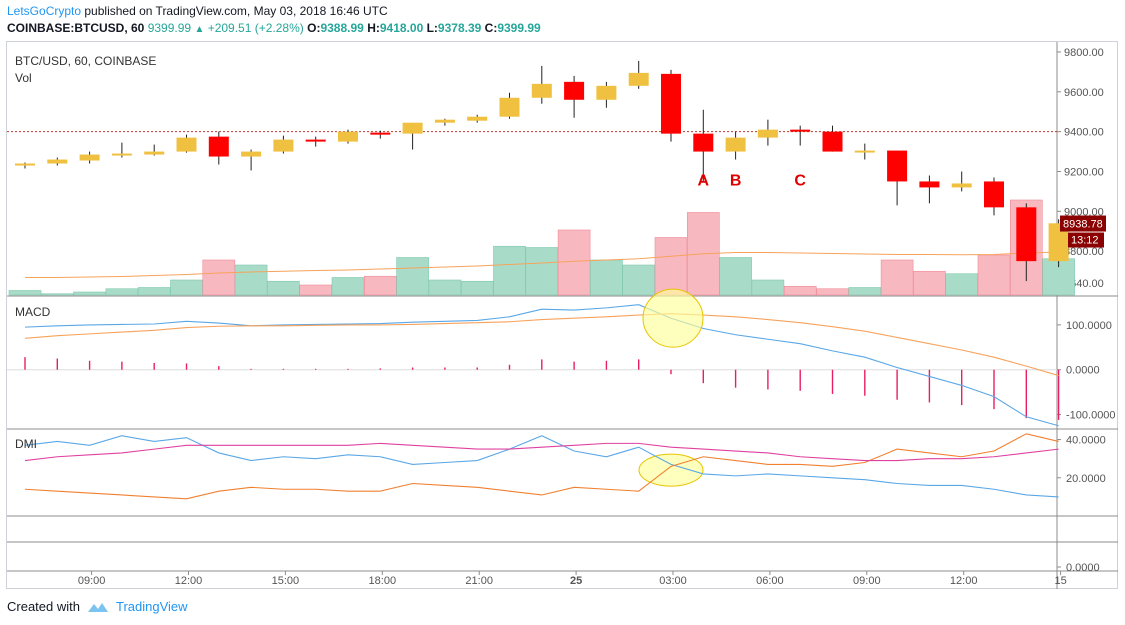 The height and width of the screenshot is (625, 1125). What do you see at coordinates (1085, 241) in the screenshot?
I see `timer-label: 13:12` at bounding box center [1085, 241].